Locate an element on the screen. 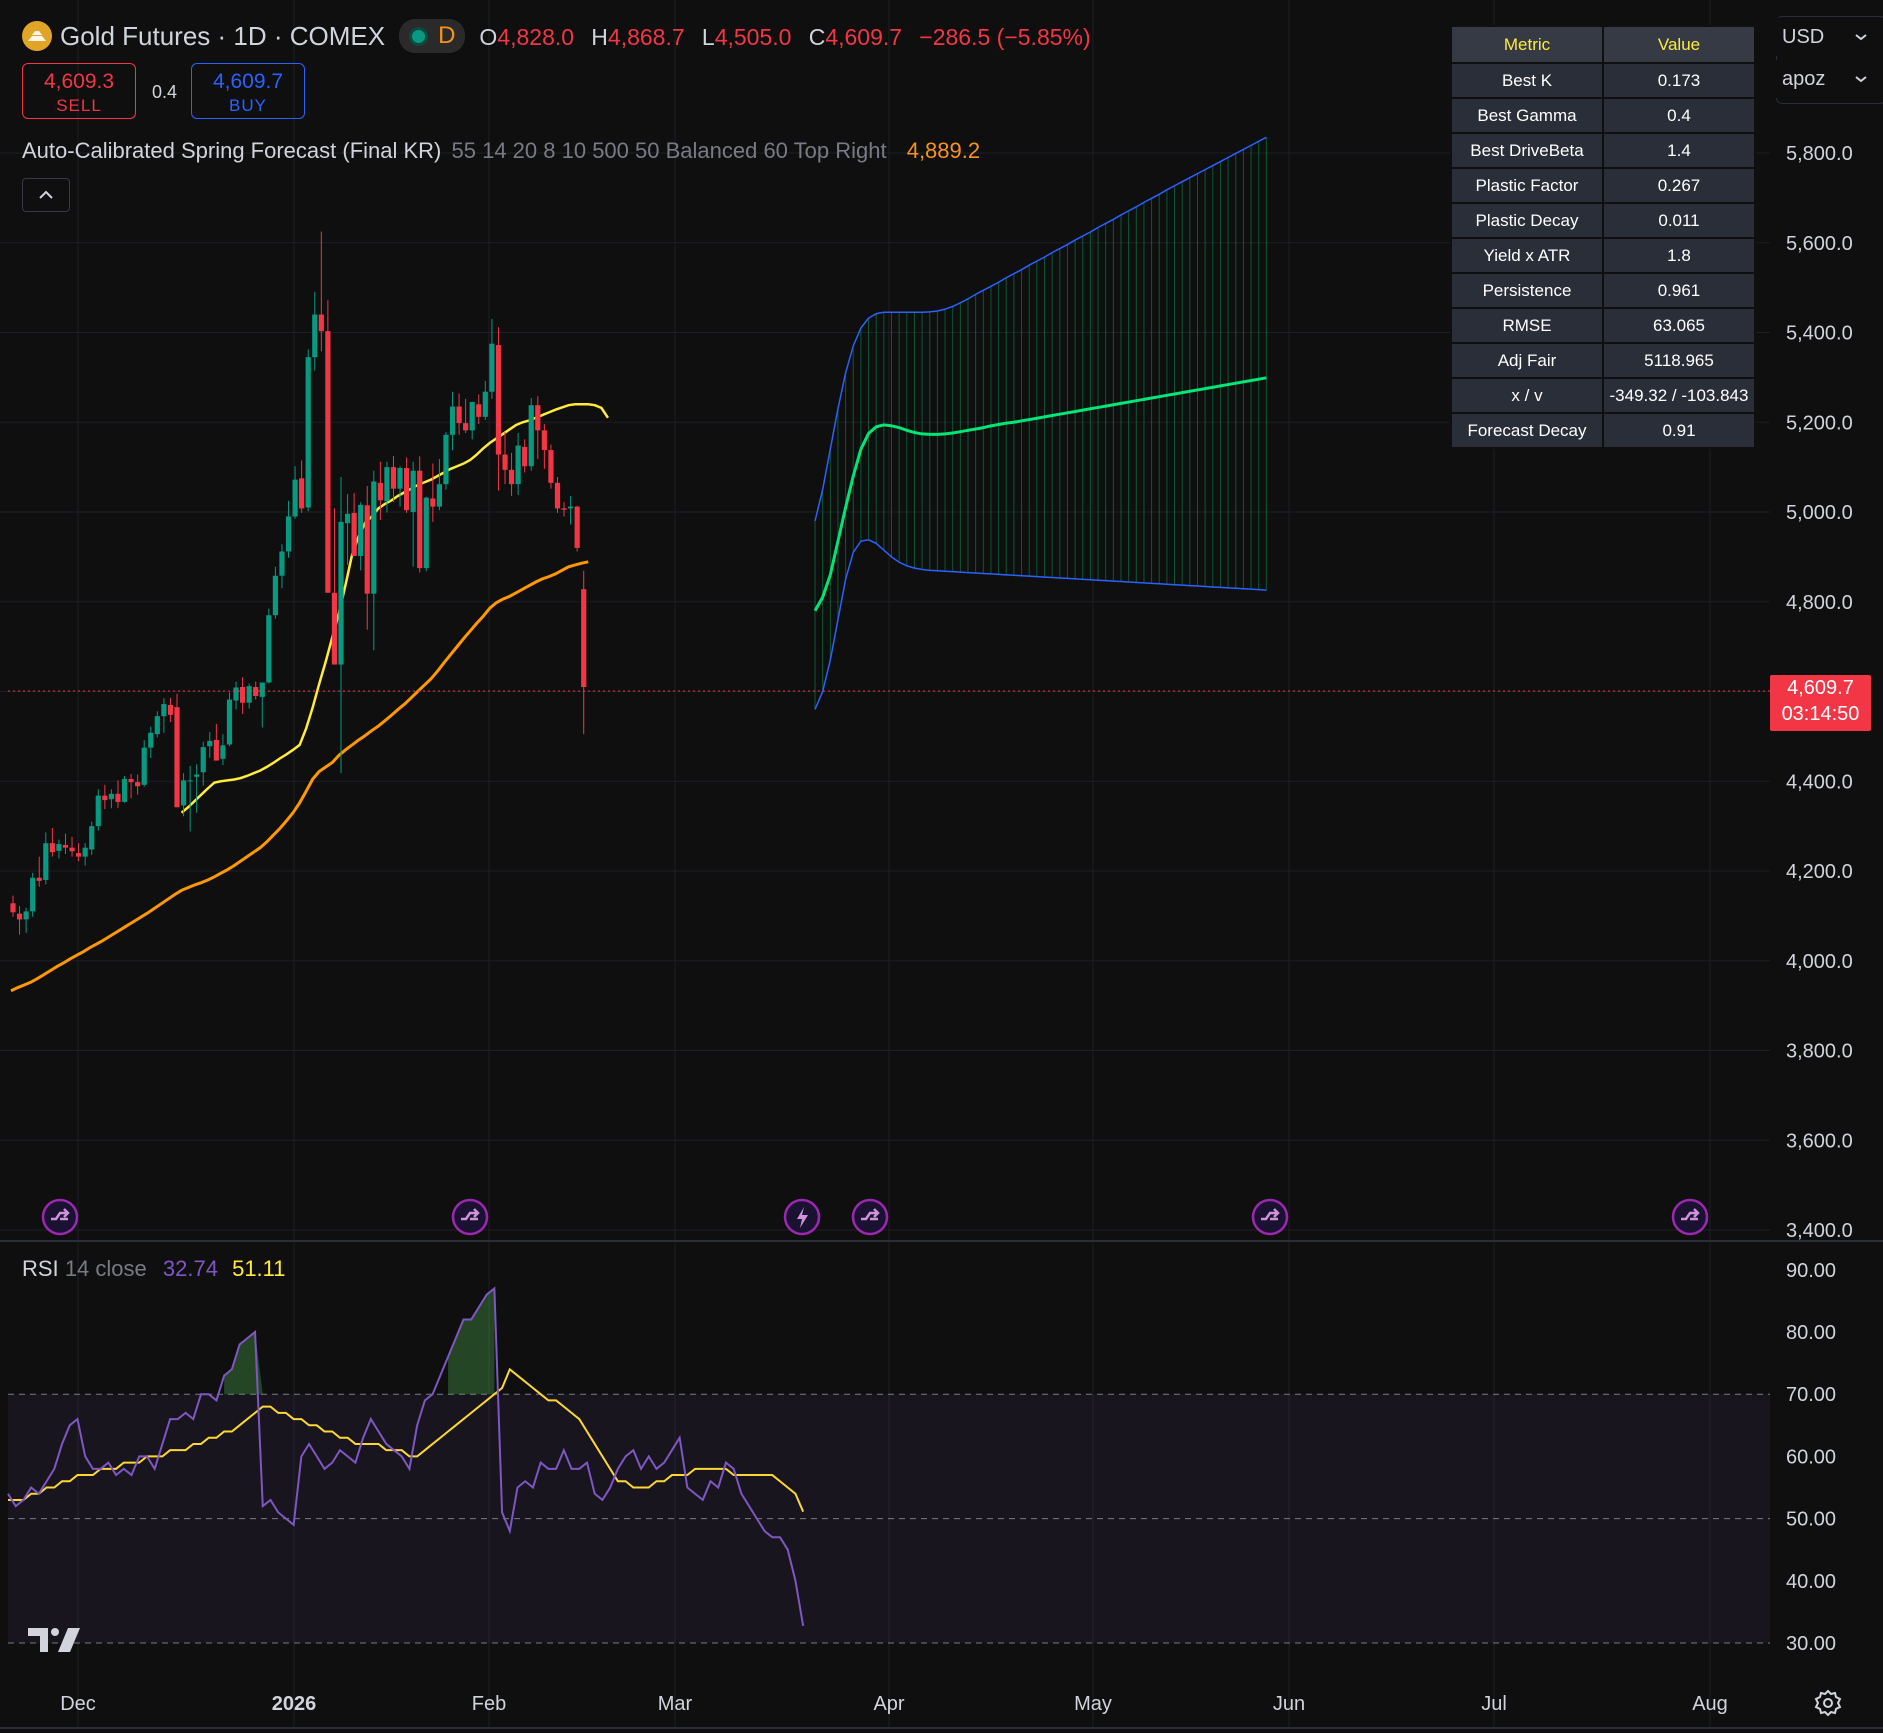 This screenshot has width=1883, height=1733. rsi-lines is located at coordinates (406, 1456).